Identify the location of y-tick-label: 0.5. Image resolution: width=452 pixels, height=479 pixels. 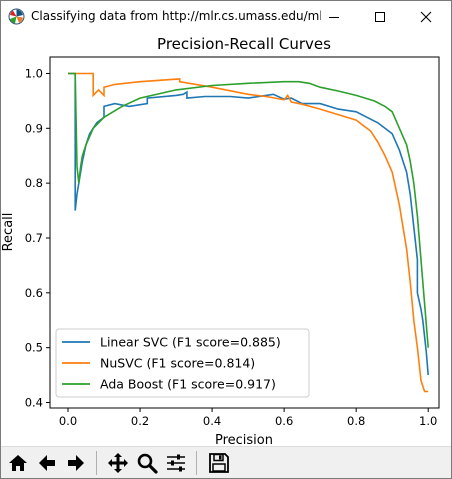
(34, 348).